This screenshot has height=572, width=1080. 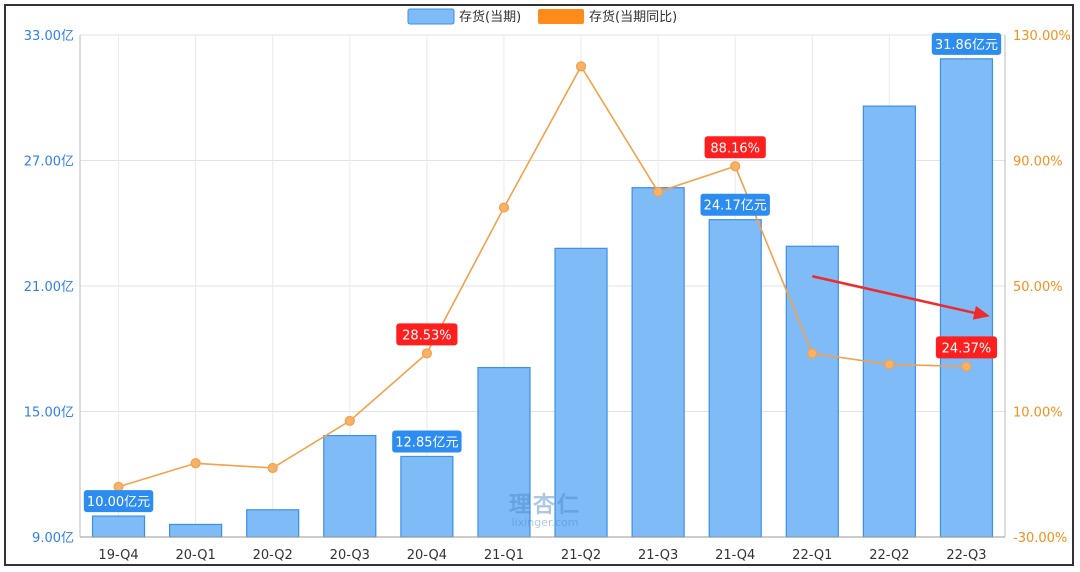 I want to click on line-data-label: 88.16%, so click(x=735, y=147).